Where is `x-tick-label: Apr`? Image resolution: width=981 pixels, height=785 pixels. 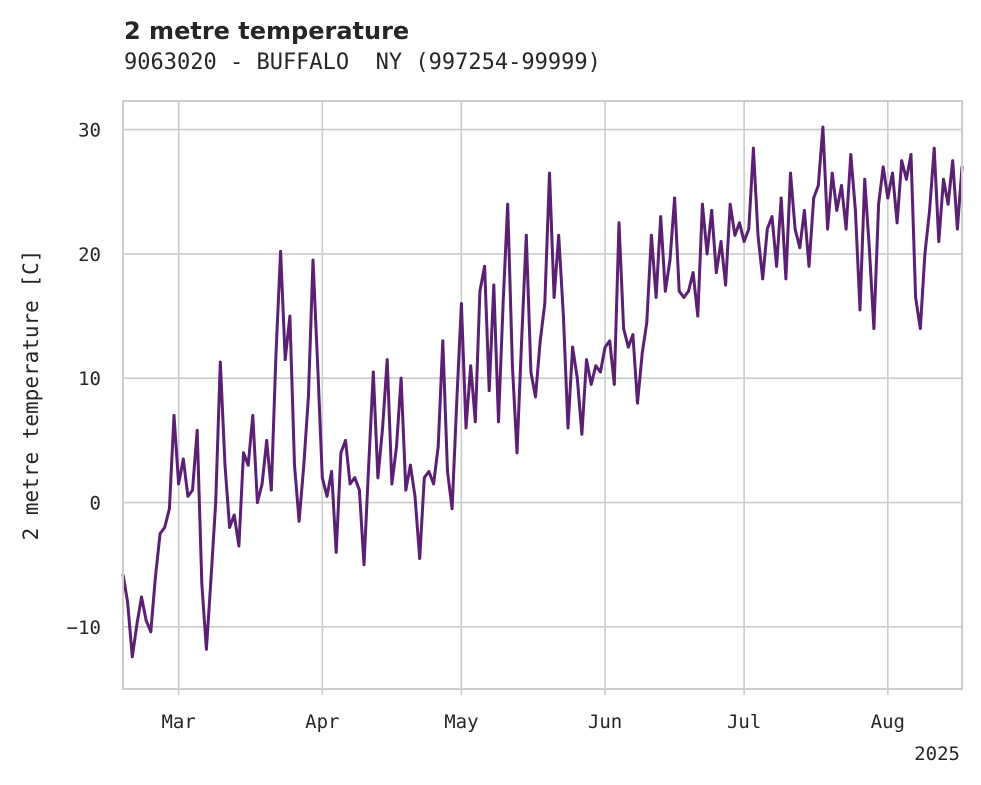
x-tick-label: Apr is located at coordinates (322, 722).